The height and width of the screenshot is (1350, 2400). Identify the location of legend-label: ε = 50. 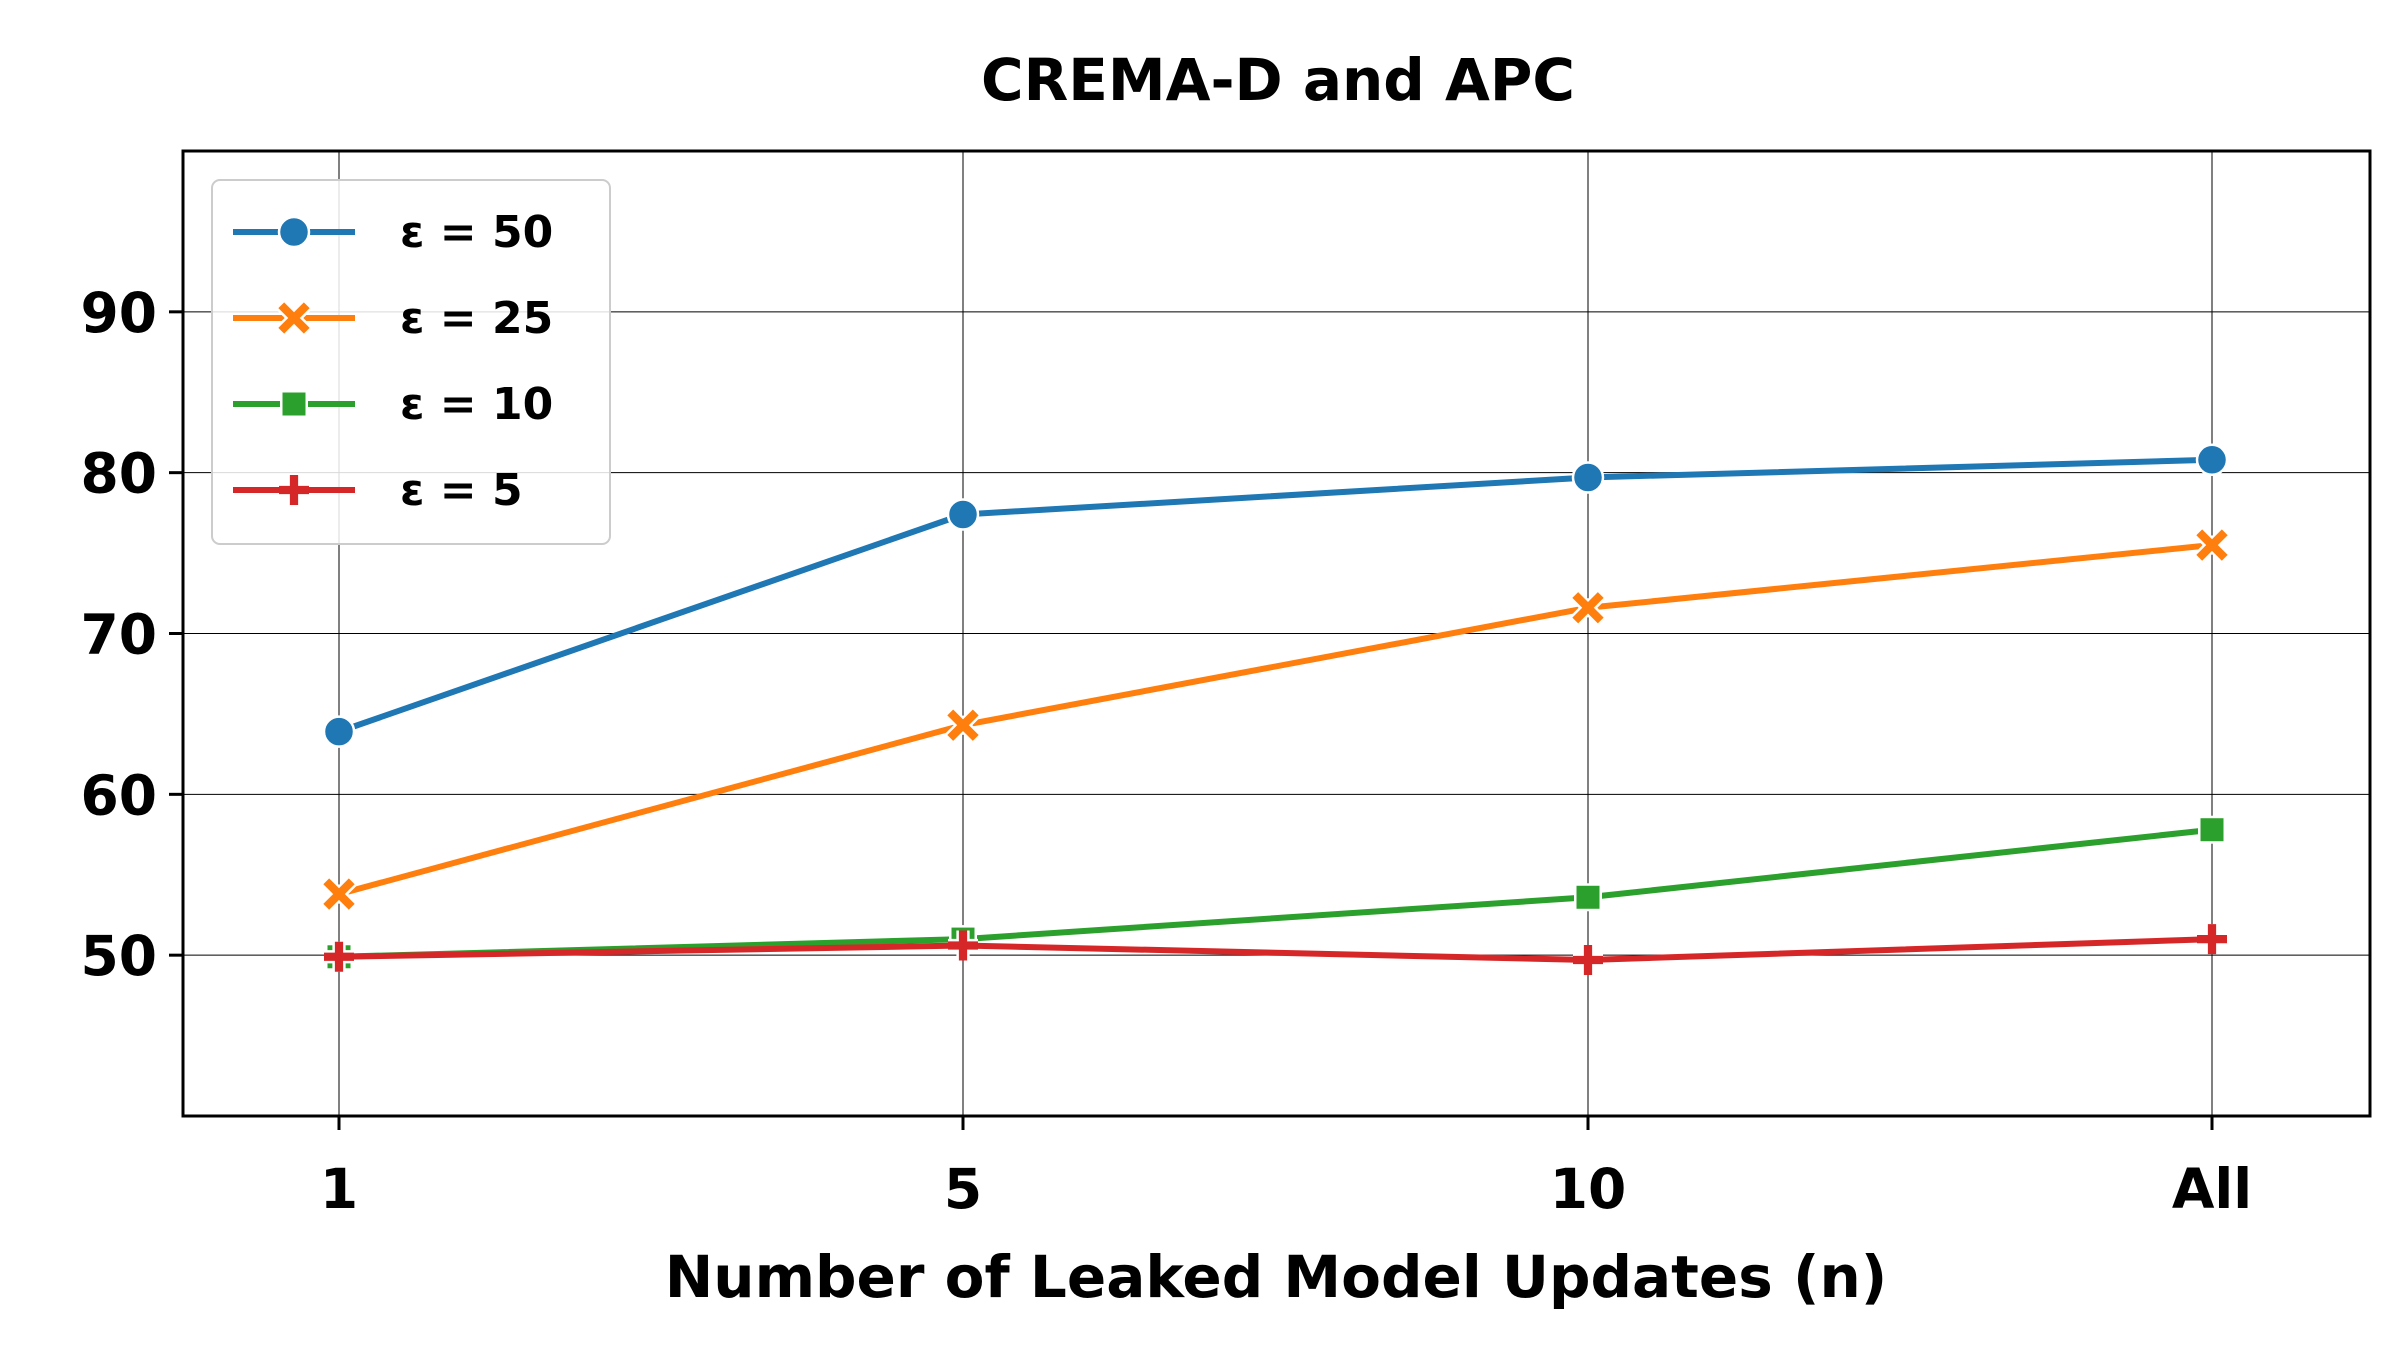
(476, 232).